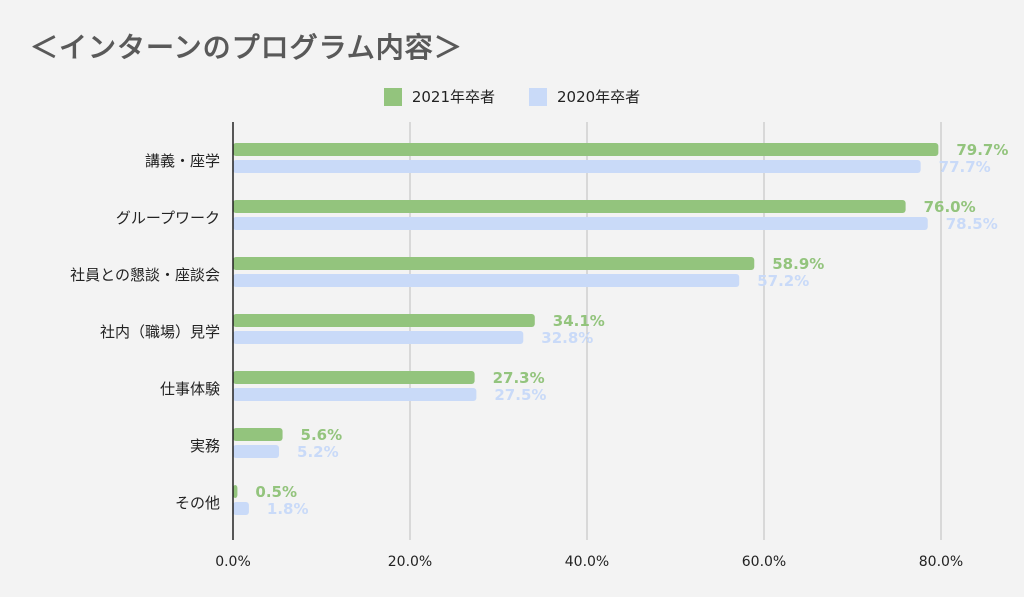 This screenshot has height=597, width=1024. What do you see at coordinates (182, 161) in the screenshot?
I see `category-label: 講義・座学` at bounding box center [182, 161].